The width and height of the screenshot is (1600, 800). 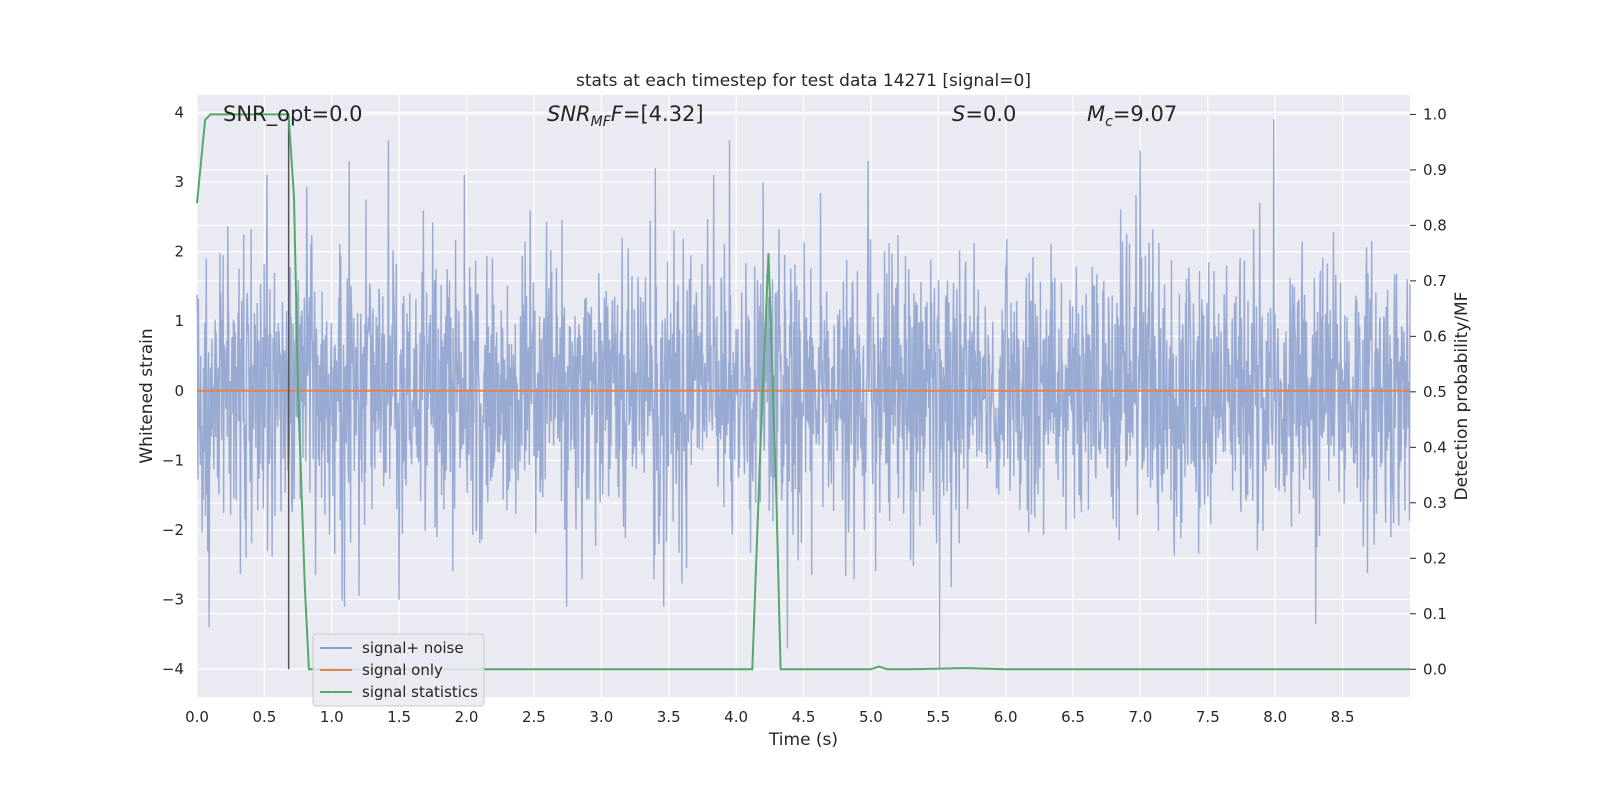 I want to click on x-tick-label: 5.5, so click(x=938, y=717).